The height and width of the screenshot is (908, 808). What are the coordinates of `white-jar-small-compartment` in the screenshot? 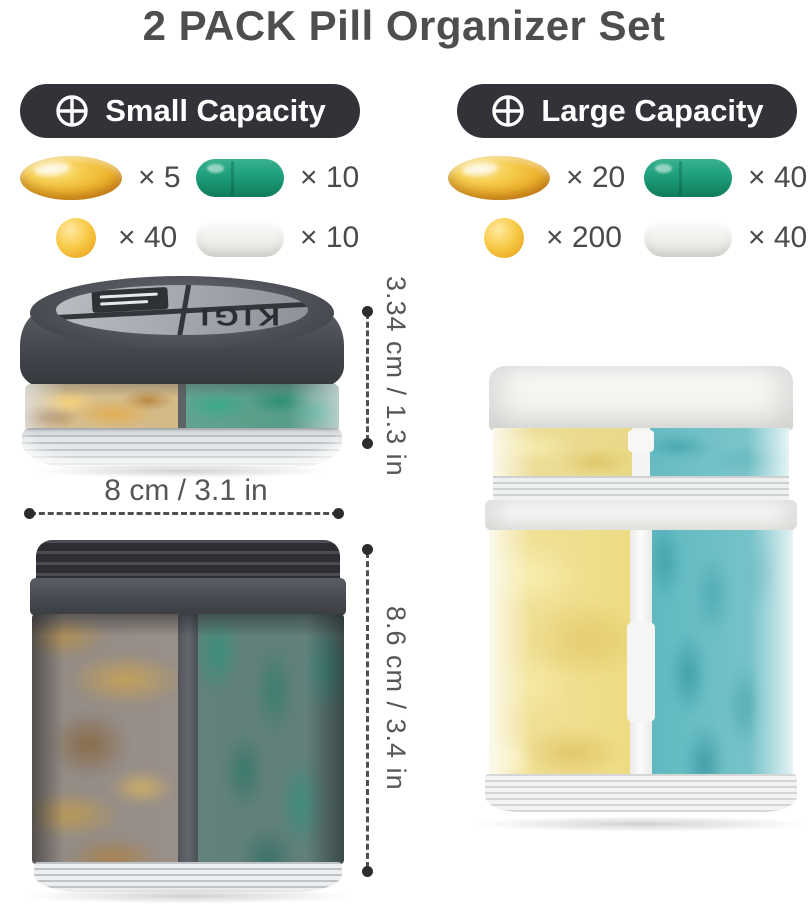 It's located at (641, 453).